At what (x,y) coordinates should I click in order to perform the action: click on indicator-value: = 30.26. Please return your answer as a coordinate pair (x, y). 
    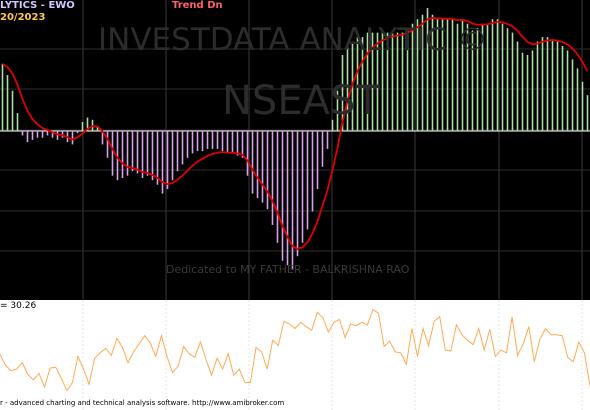
    Looking at the image, I should click on (18, 306).